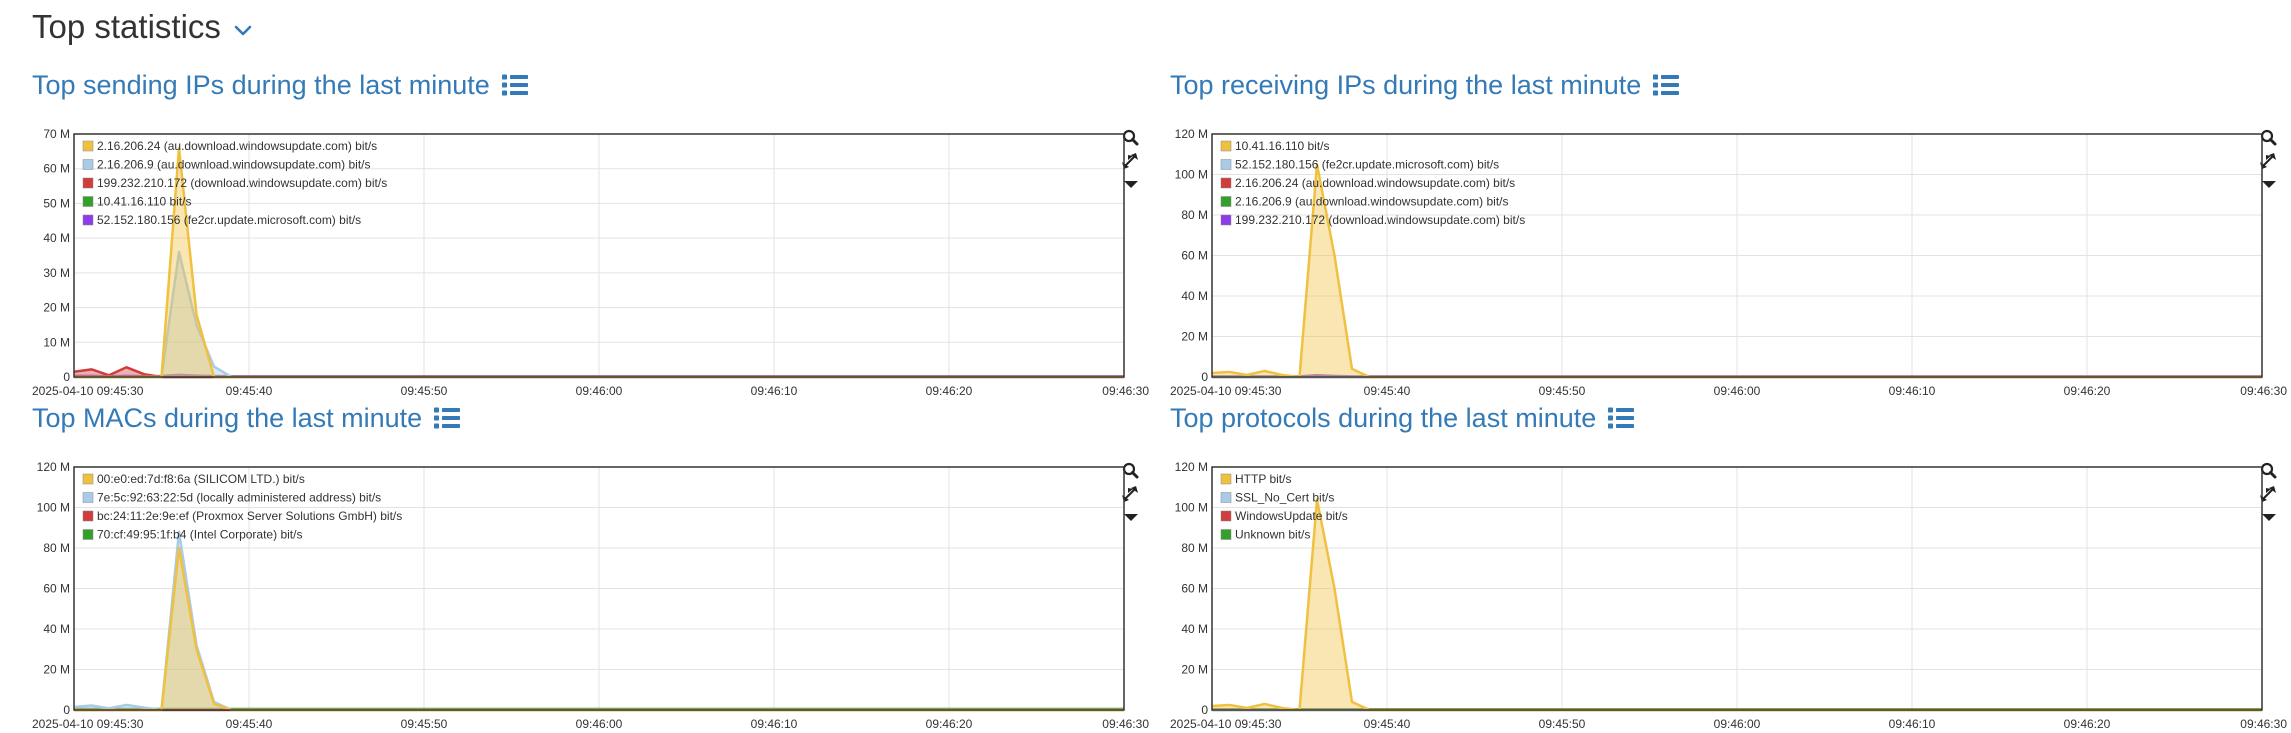 The width and height of the screenshot is (2291, 733). What do you see at coordinates (1284, 498) in the screenshot?
I see `legend-item: SSL_No_Cert bit/s` at bounding box center [1284, 498].